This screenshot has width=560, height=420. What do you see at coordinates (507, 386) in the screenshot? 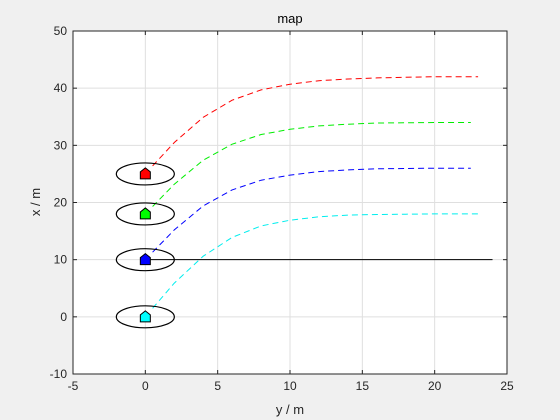
I see `x-tick-label: 25` at bounding box center [507, 386].